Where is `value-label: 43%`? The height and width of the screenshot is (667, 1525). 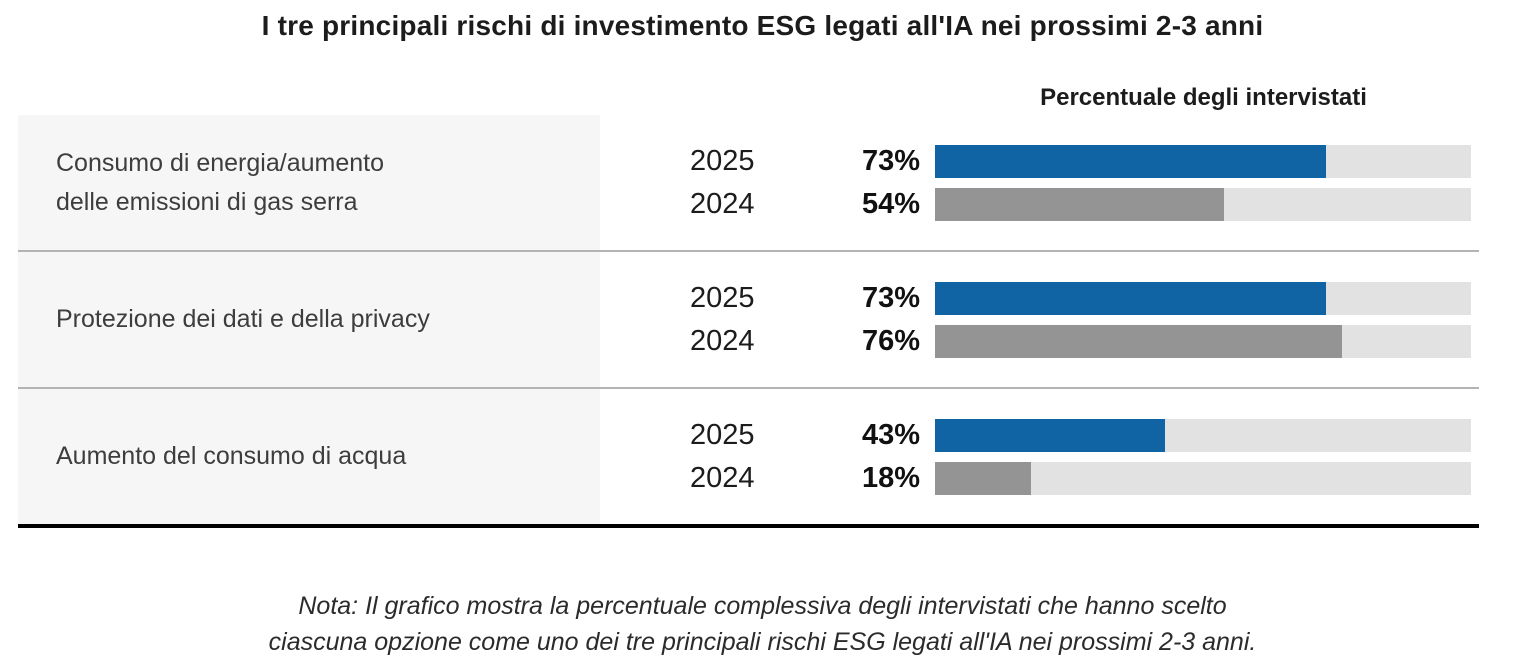
value-label: 43% is located at coordinates (891, 434).